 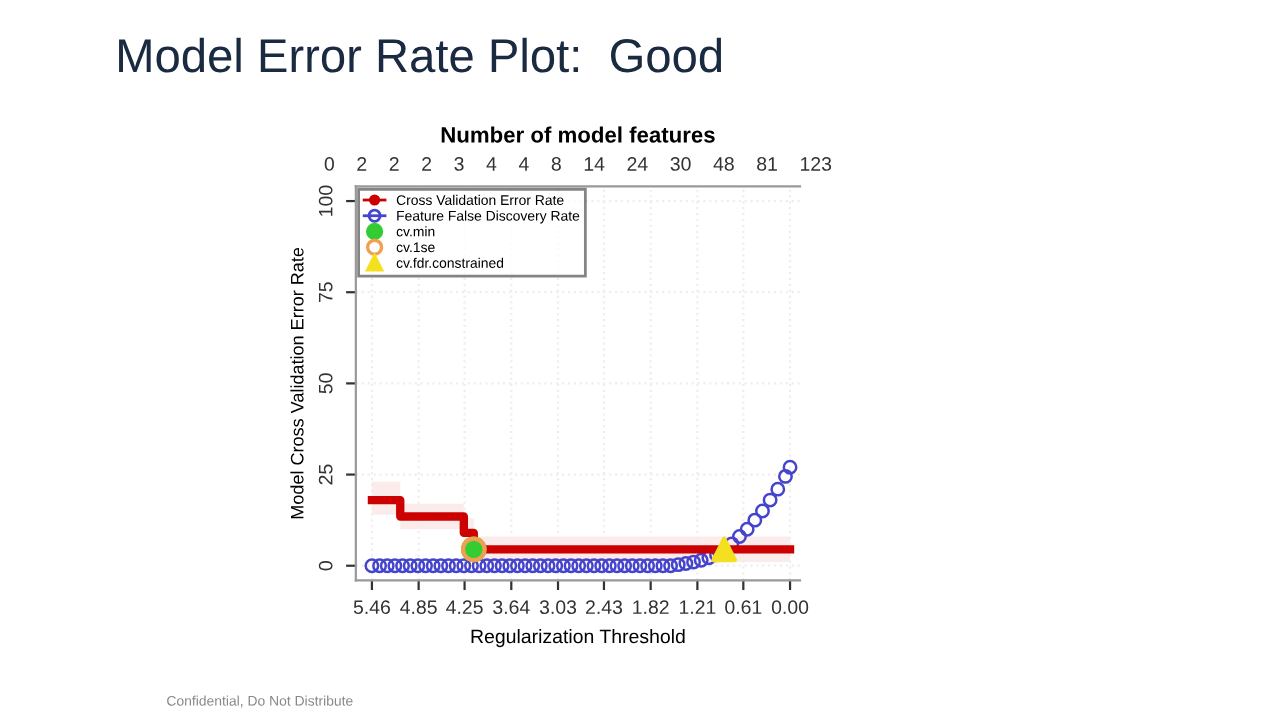 I want to click on text: 0 2 2 2 3 4 4 8 14 24 30 48 81 123, so click(x=578, y=164).